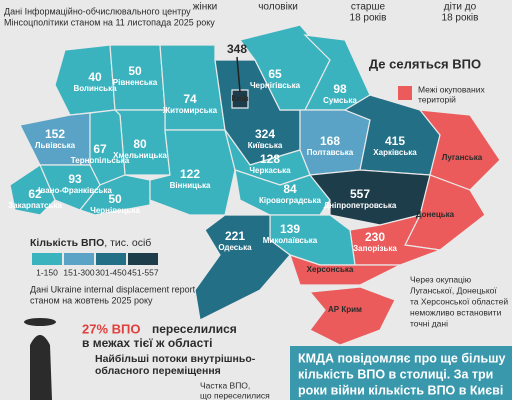 This screenshot has width=512, height=400. What do you see at coordinates (100, 149) in the screenshot?
I see `region-value: 67` at bounding box center [100, 149].